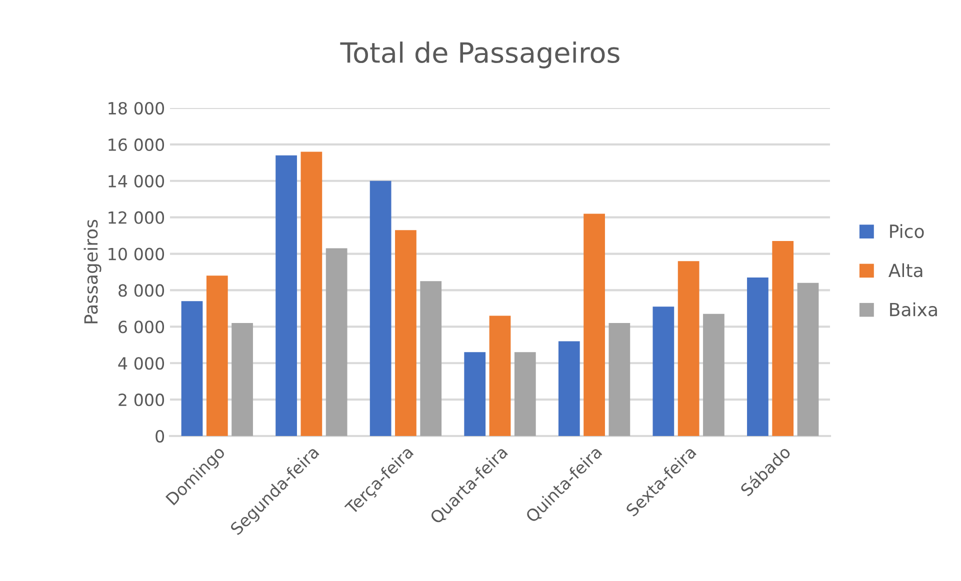 The width and height of the screenshot is (961, 581). I want to click on y-tick-label: 12 000, so click(136, 217).